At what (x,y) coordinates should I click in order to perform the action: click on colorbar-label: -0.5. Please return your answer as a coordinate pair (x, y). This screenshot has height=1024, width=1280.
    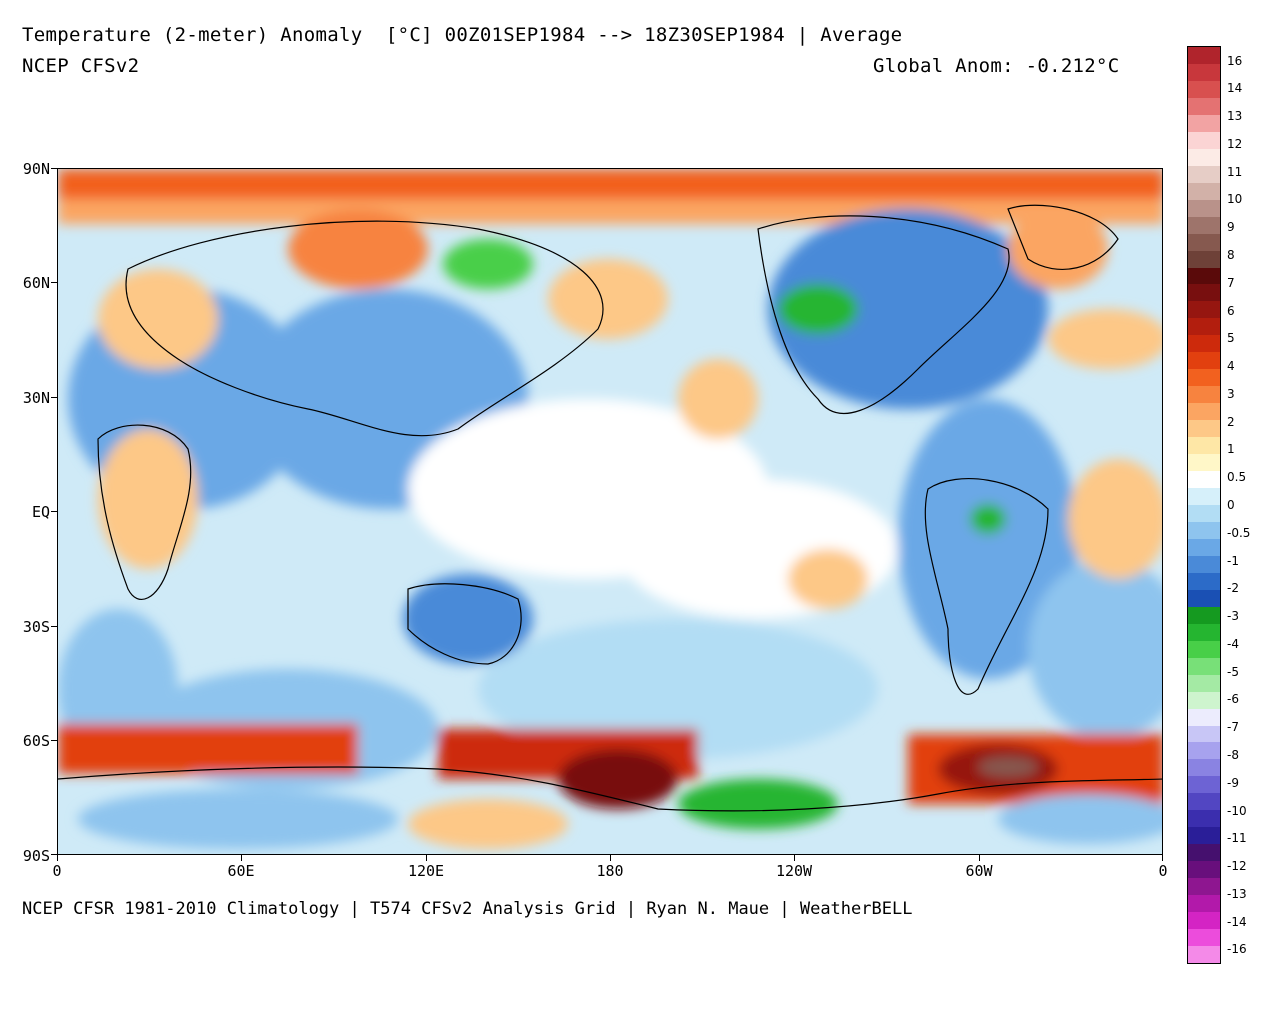
    Looking at the image, I should click on (1239, 532).